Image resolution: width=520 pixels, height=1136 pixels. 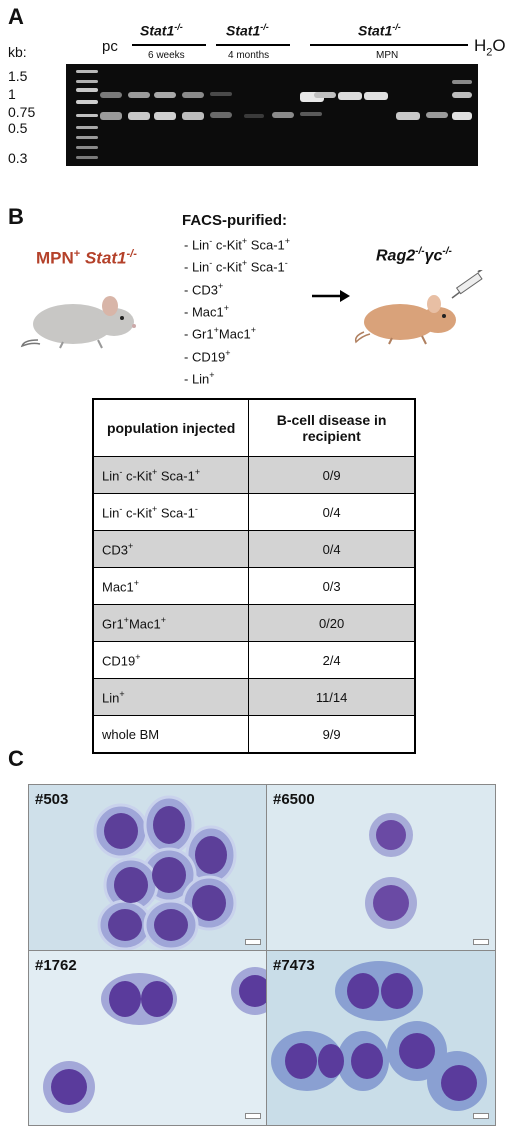 I want to click on photo-label: #503, so click(x=52, y=799).